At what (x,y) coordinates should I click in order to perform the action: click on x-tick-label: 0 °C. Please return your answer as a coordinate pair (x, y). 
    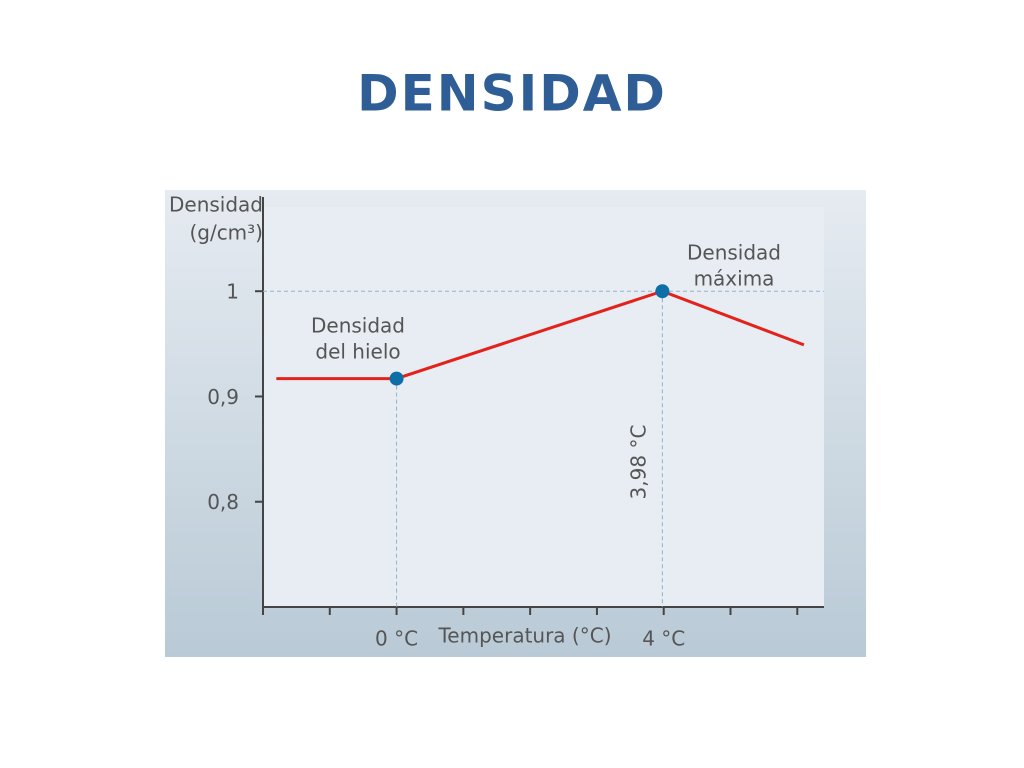
    Looking at the image, I should click on (396, 639).